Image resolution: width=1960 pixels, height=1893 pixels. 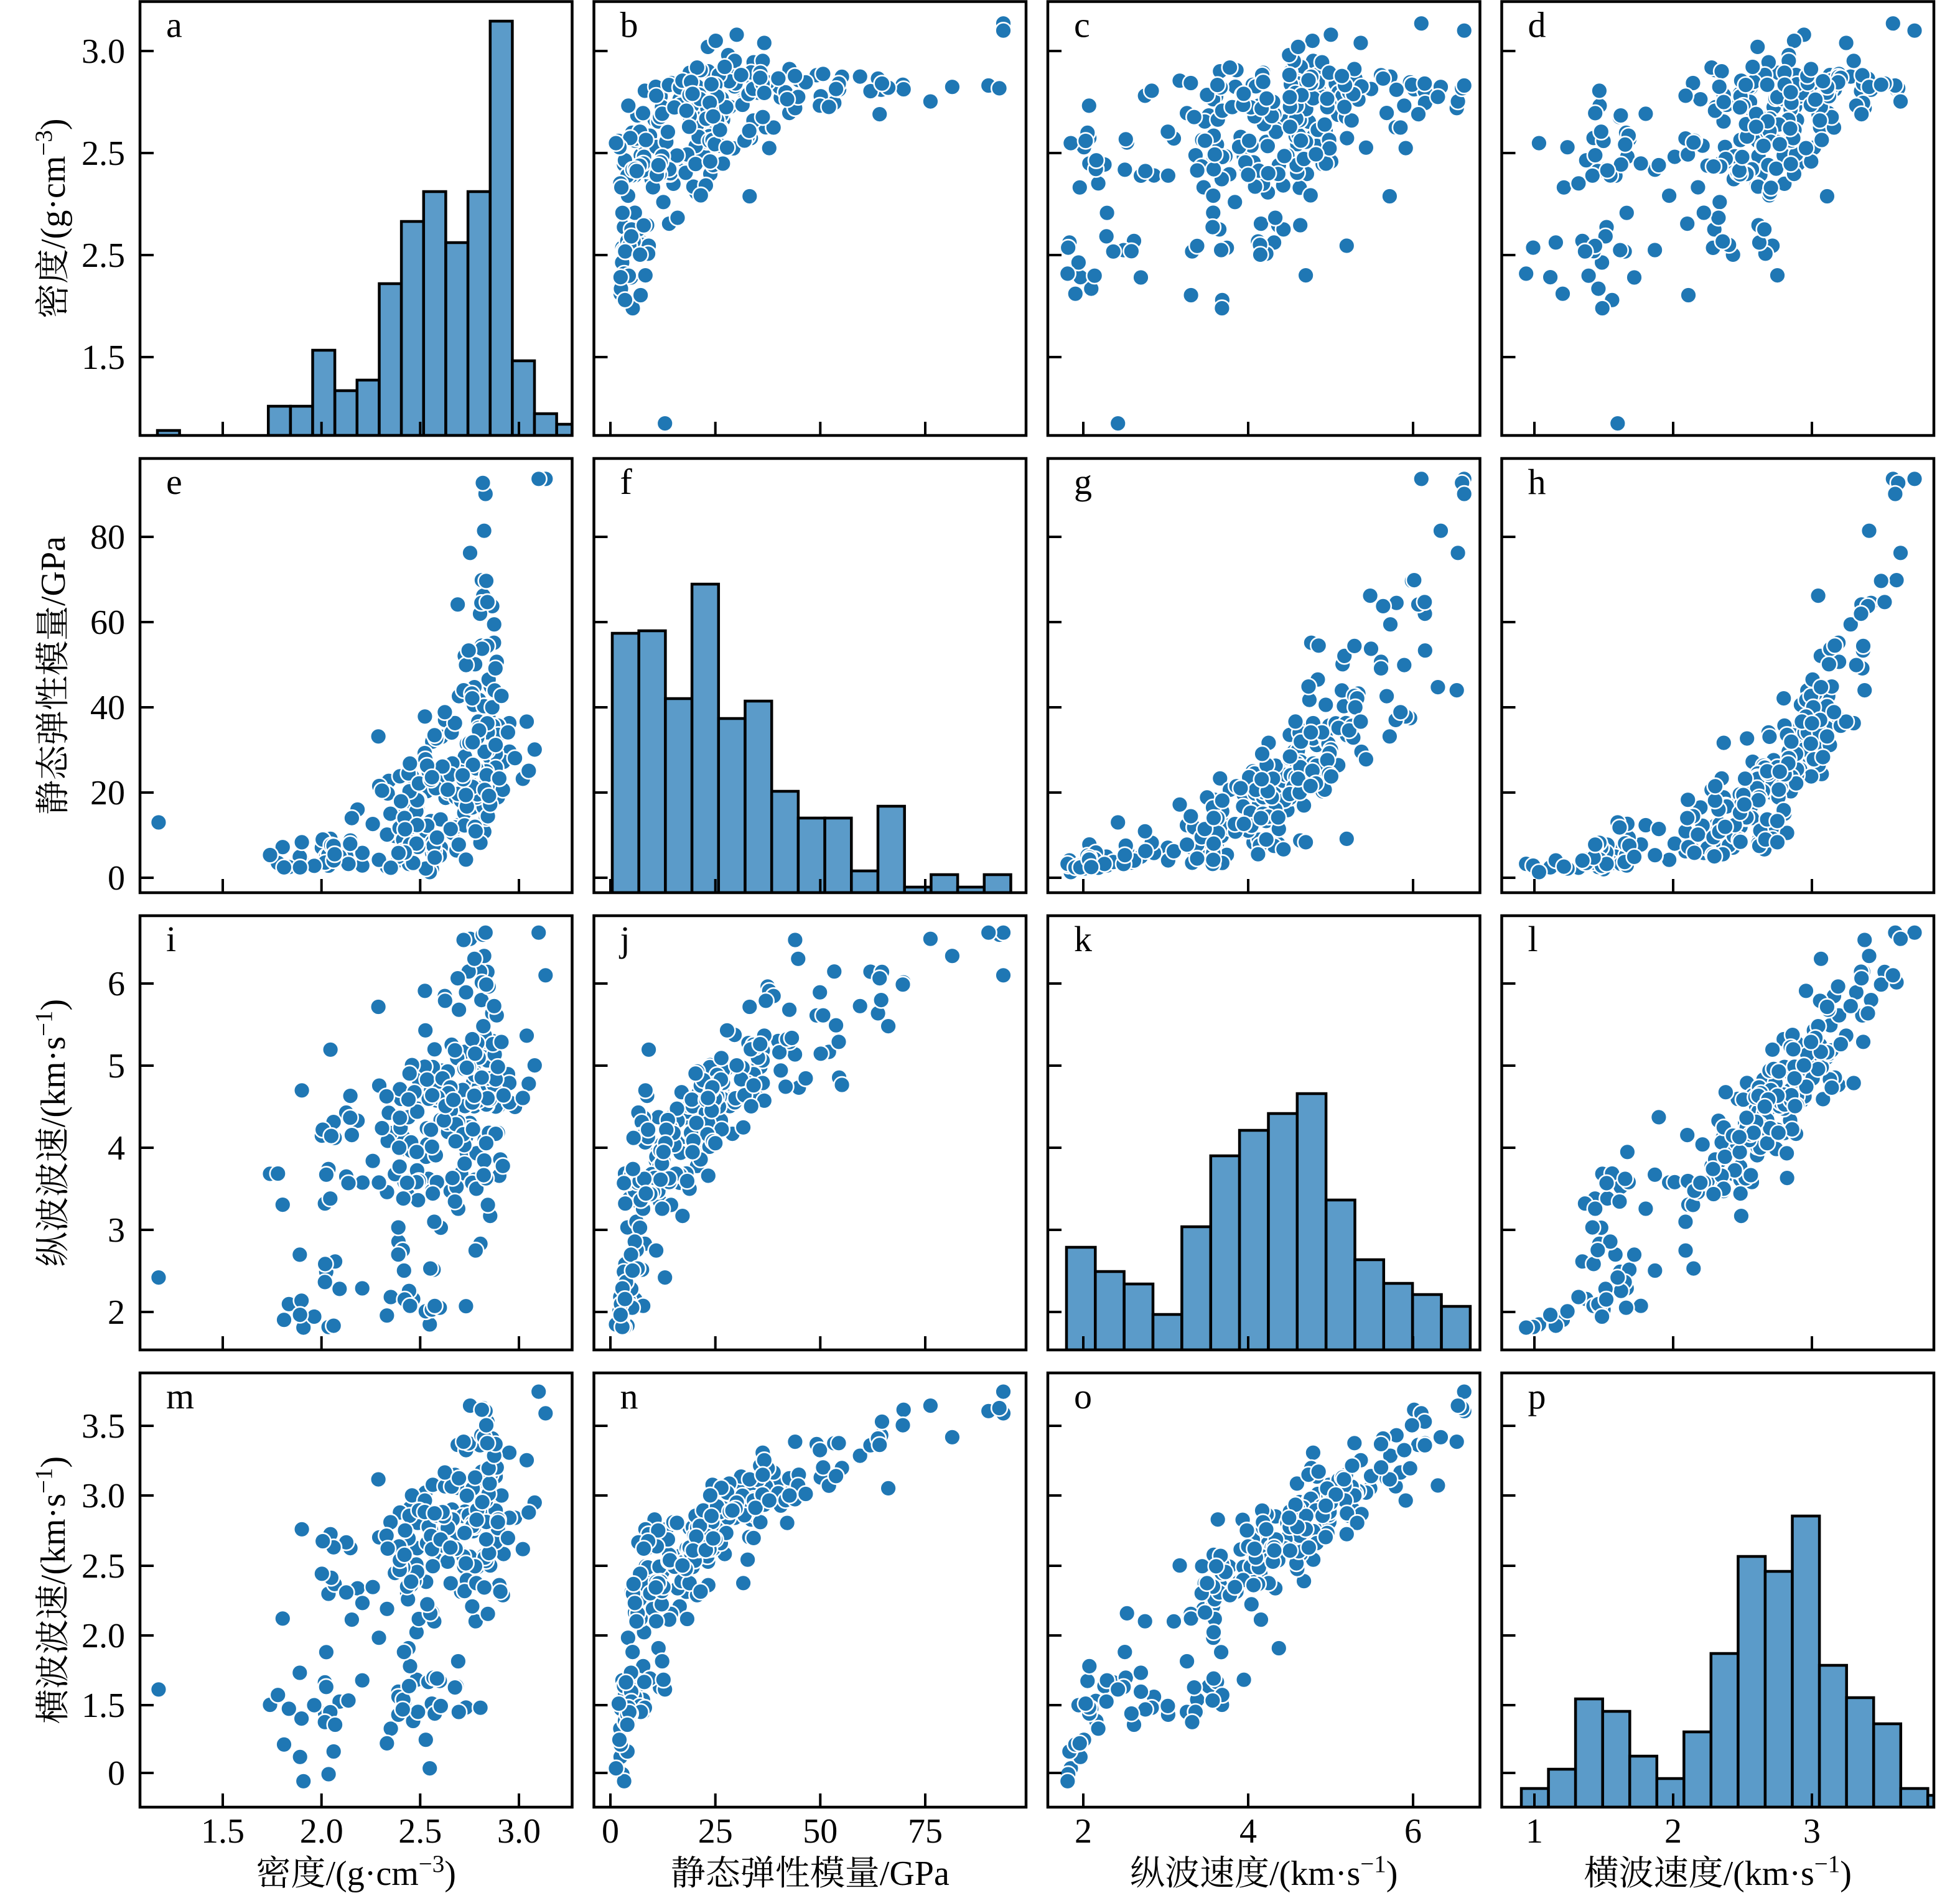 What do you see at coordinates (1083, 939) in the screenshot?
I see `svg-text: k` at bounding box center [1083, 939].